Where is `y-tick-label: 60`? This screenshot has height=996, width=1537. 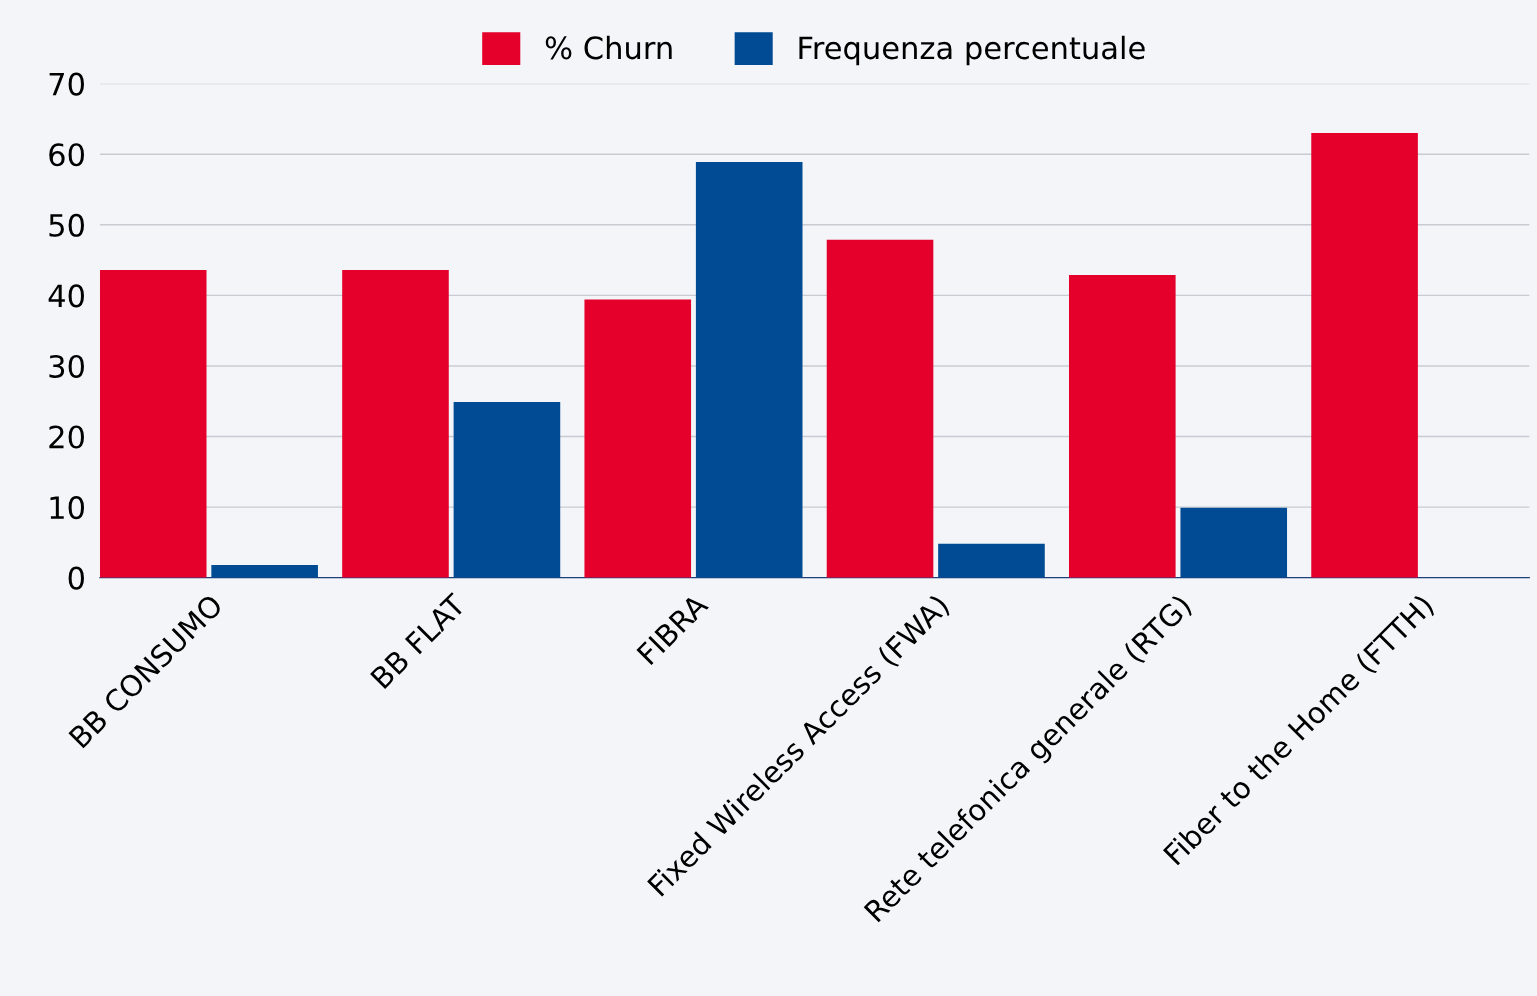
y-tick-label: 60 is located at coordinates (66, 155).